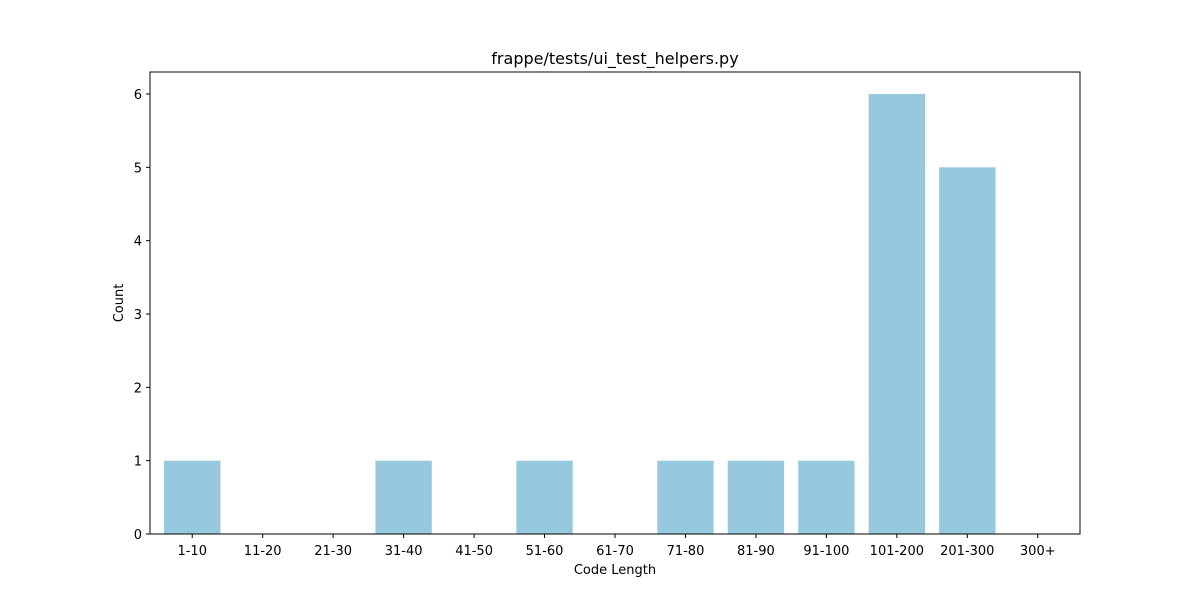  What do you see at coordinates (967, 551) in the screenshot?
I see `x-tick-label: 201-300` at bounding box center [967, 551].